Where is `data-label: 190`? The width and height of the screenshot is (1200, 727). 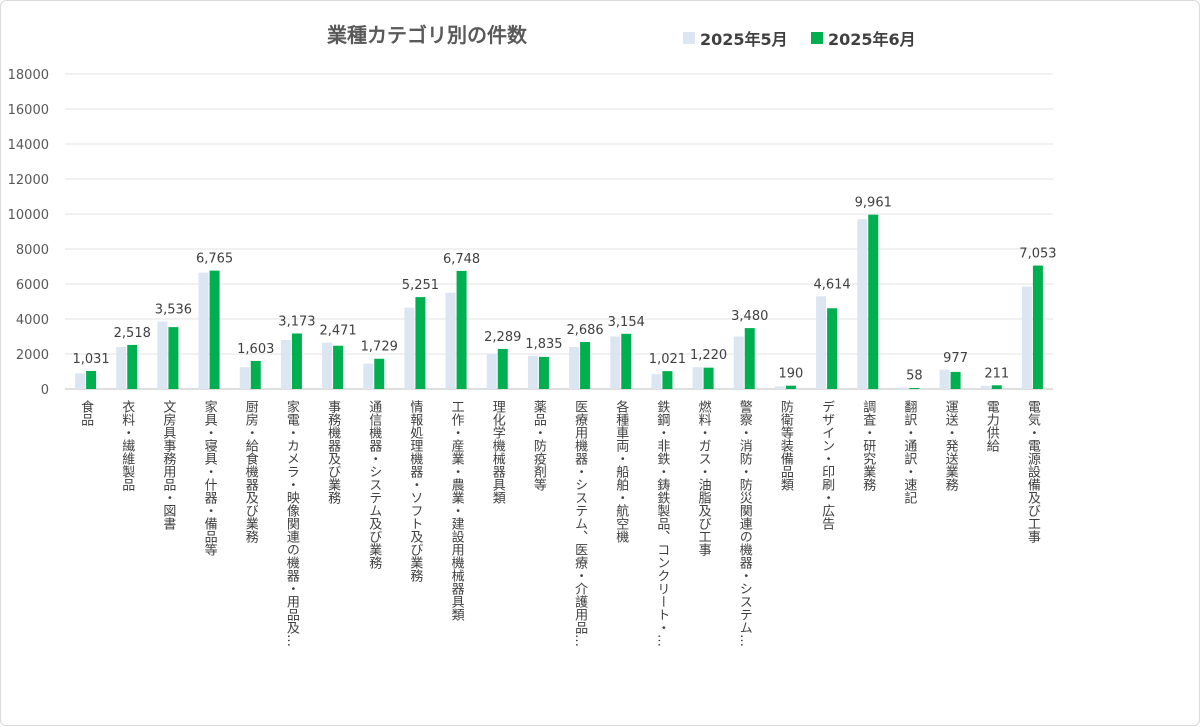
data-label: 190 is located at coordinates (791, 374).